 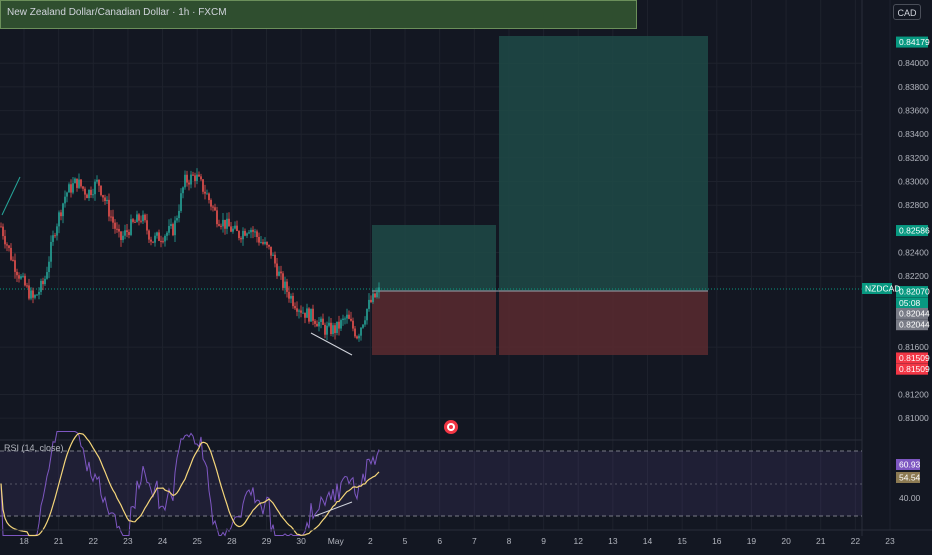 I want to click on symbol-tag-label: NZDCAD, so click(x=882, y=289).